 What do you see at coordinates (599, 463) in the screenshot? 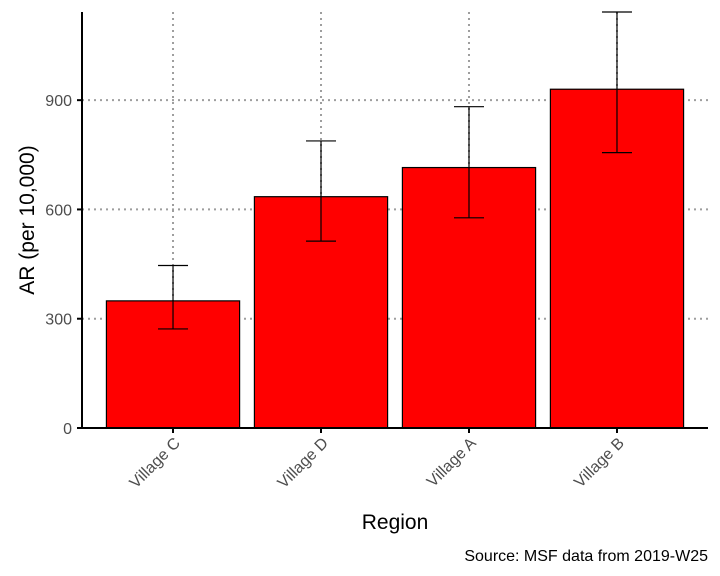
I see `x-tick-label: Village B` at bounding box center [599, 463].